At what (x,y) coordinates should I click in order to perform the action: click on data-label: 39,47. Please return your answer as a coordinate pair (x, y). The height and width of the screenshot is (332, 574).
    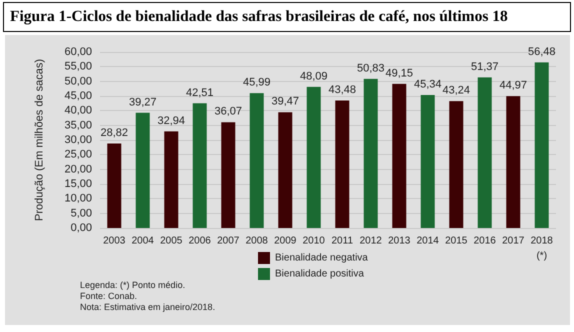
    Looking at the image, I should click on (285, 102).